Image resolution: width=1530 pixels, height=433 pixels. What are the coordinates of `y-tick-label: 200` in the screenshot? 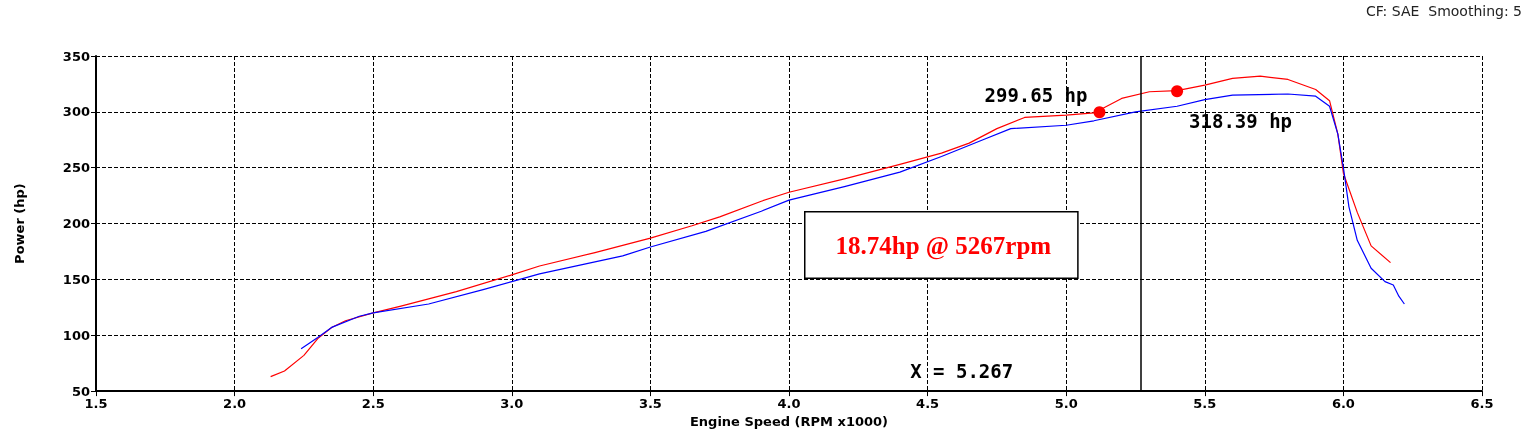 It's located at (76, 224).